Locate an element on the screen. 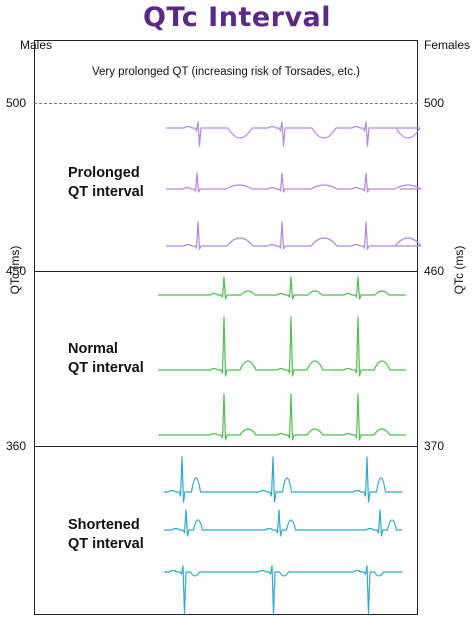 The width and height of the screenshot is (474, 632). normal-label-line1: Normal is located at coordinates (93, 349).